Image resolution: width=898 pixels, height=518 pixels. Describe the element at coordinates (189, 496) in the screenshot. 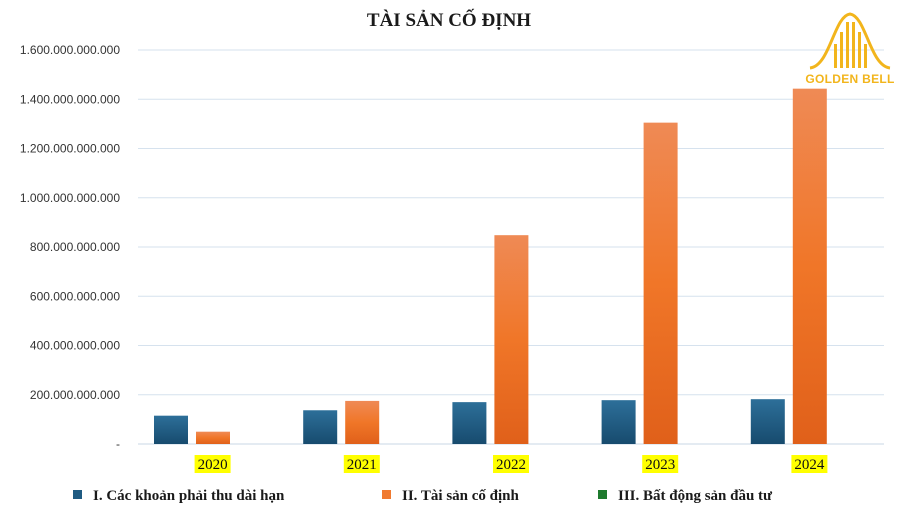

I see `legend-label: I. Các khoản phải thu dài hạn` at that location.